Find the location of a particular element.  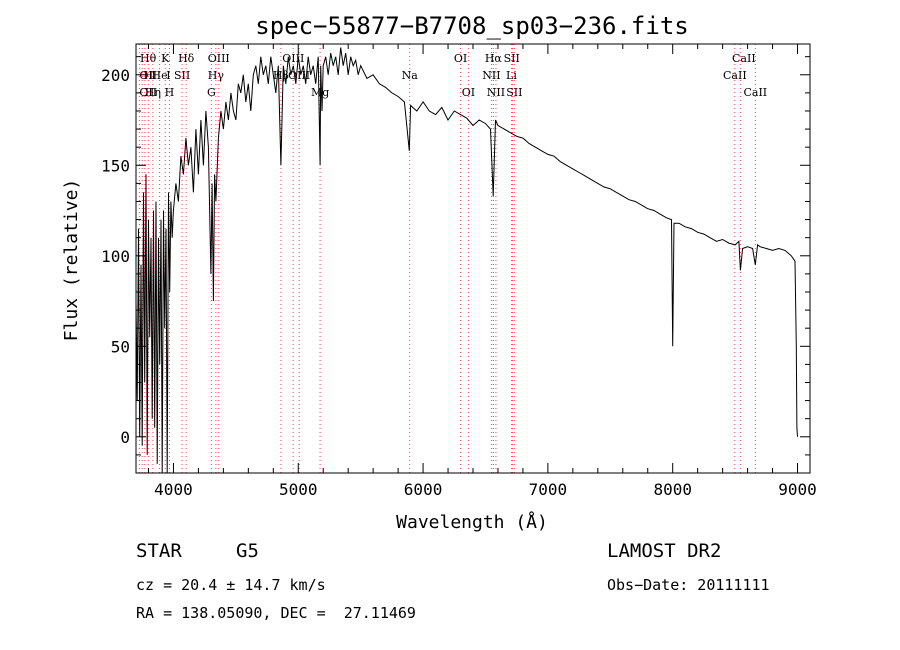

spectral-line-label-9: OII is located at coordinates (148, 75).